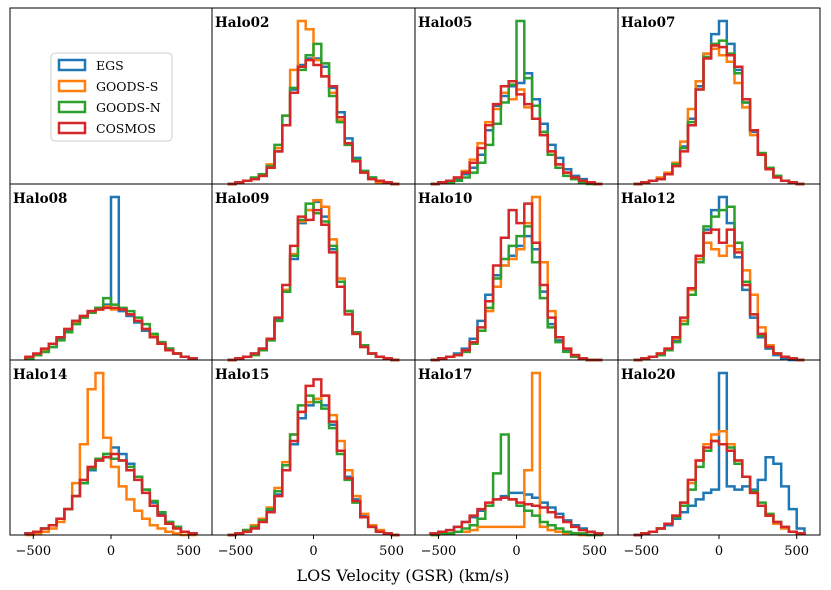 Image resolution: width=831 pixels, height=590 pixels. What do you see at coordinates (412, 547) in the screenshot?
I see `x-axis-ticks: −500 0 500 −500 0 500 −500 0 500 −500 0 500` at bounding box center [412, 547].